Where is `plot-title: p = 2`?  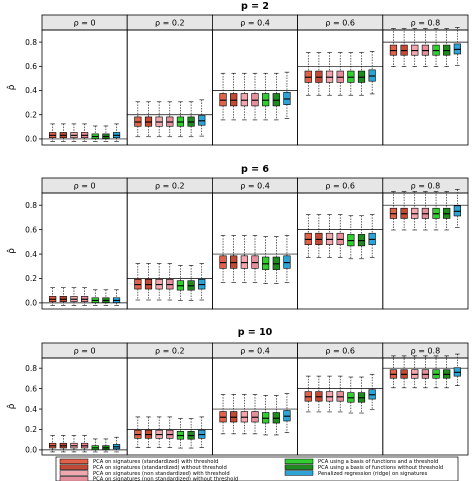
plot-title: p = 2 is located at coordinates (255, 6).